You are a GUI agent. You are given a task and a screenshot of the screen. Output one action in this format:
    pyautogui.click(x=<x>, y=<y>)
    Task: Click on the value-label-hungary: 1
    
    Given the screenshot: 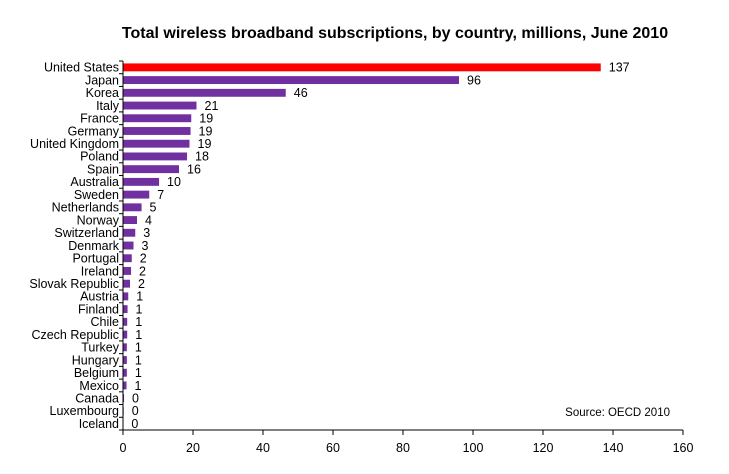 What is the action you would take?
    pyautogui.click(x=138, y=360)
    